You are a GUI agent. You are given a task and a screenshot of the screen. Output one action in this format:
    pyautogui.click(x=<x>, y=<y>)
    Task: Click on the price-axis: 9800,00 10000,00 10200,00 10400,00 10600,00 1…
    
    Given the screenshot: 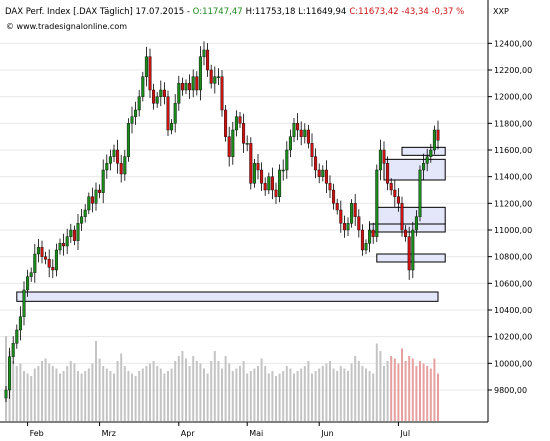 What is the action you would take?
    pyautogui.click(x=510, y=217)
    